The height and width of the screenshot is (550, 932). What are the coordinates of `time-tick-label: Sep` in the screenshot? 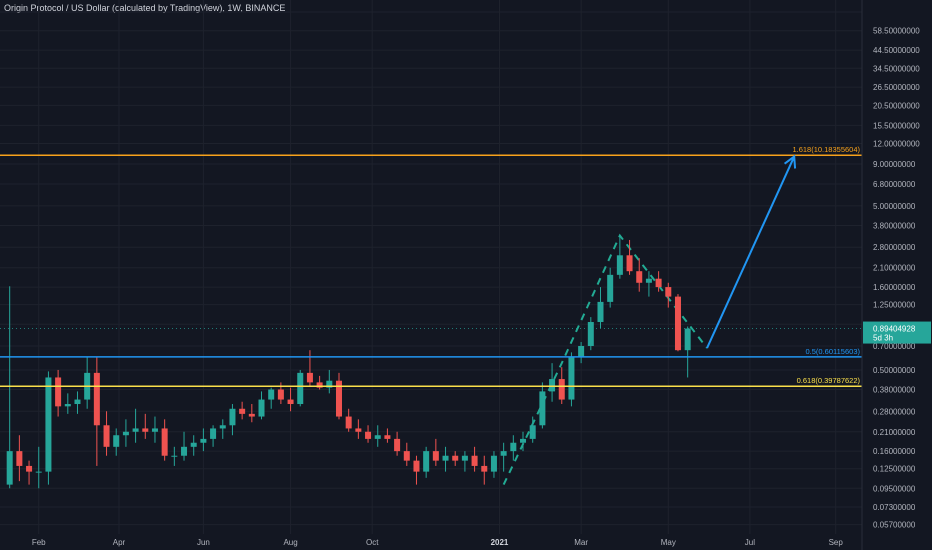 It's located at (836, 542).